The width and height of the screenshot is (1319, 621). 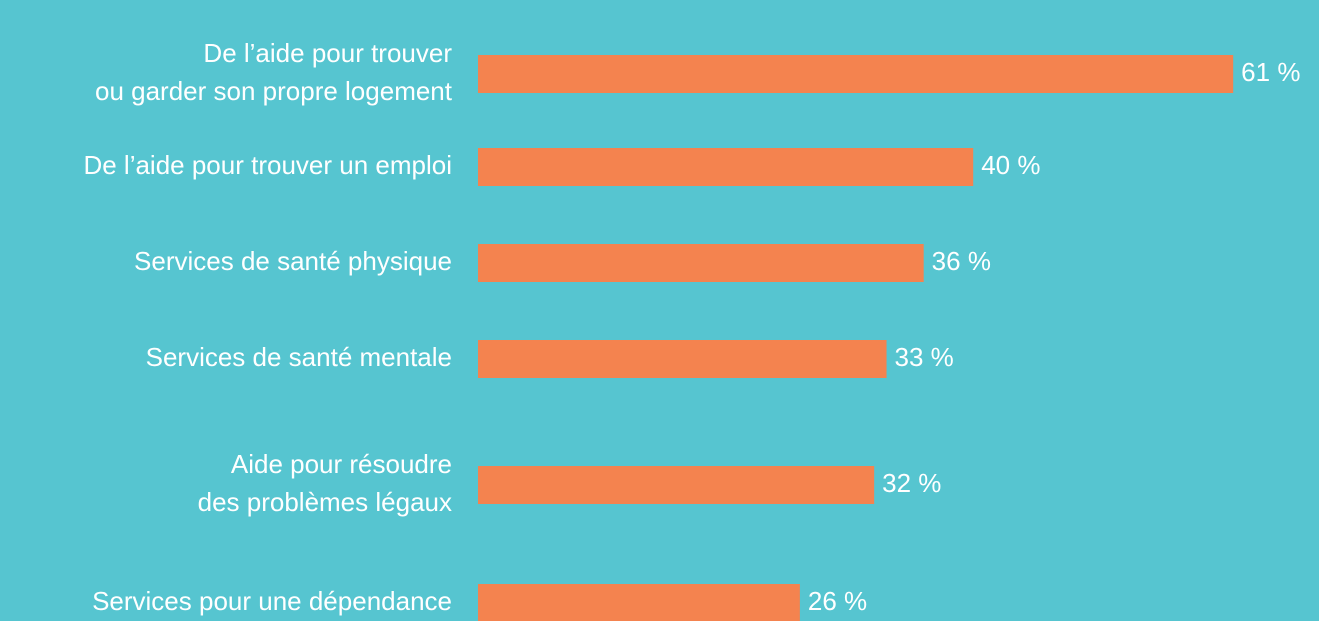 What do you see at coordinates (924, 357) in the screenshot?
I see `value-label: 33 %` at bounding box center [924, 357].